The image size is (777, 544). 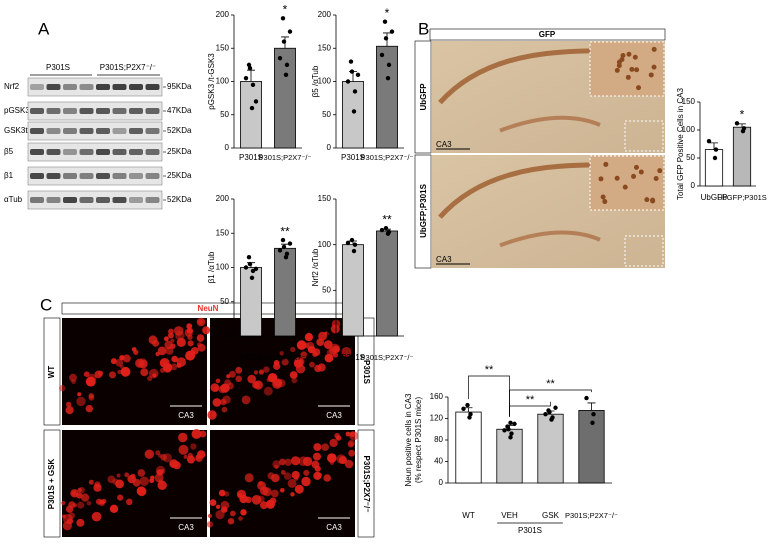 What do you see at coordinates (423, 211) in the screenshot?
I see `row-label-box` at bounding box center [423, 211].